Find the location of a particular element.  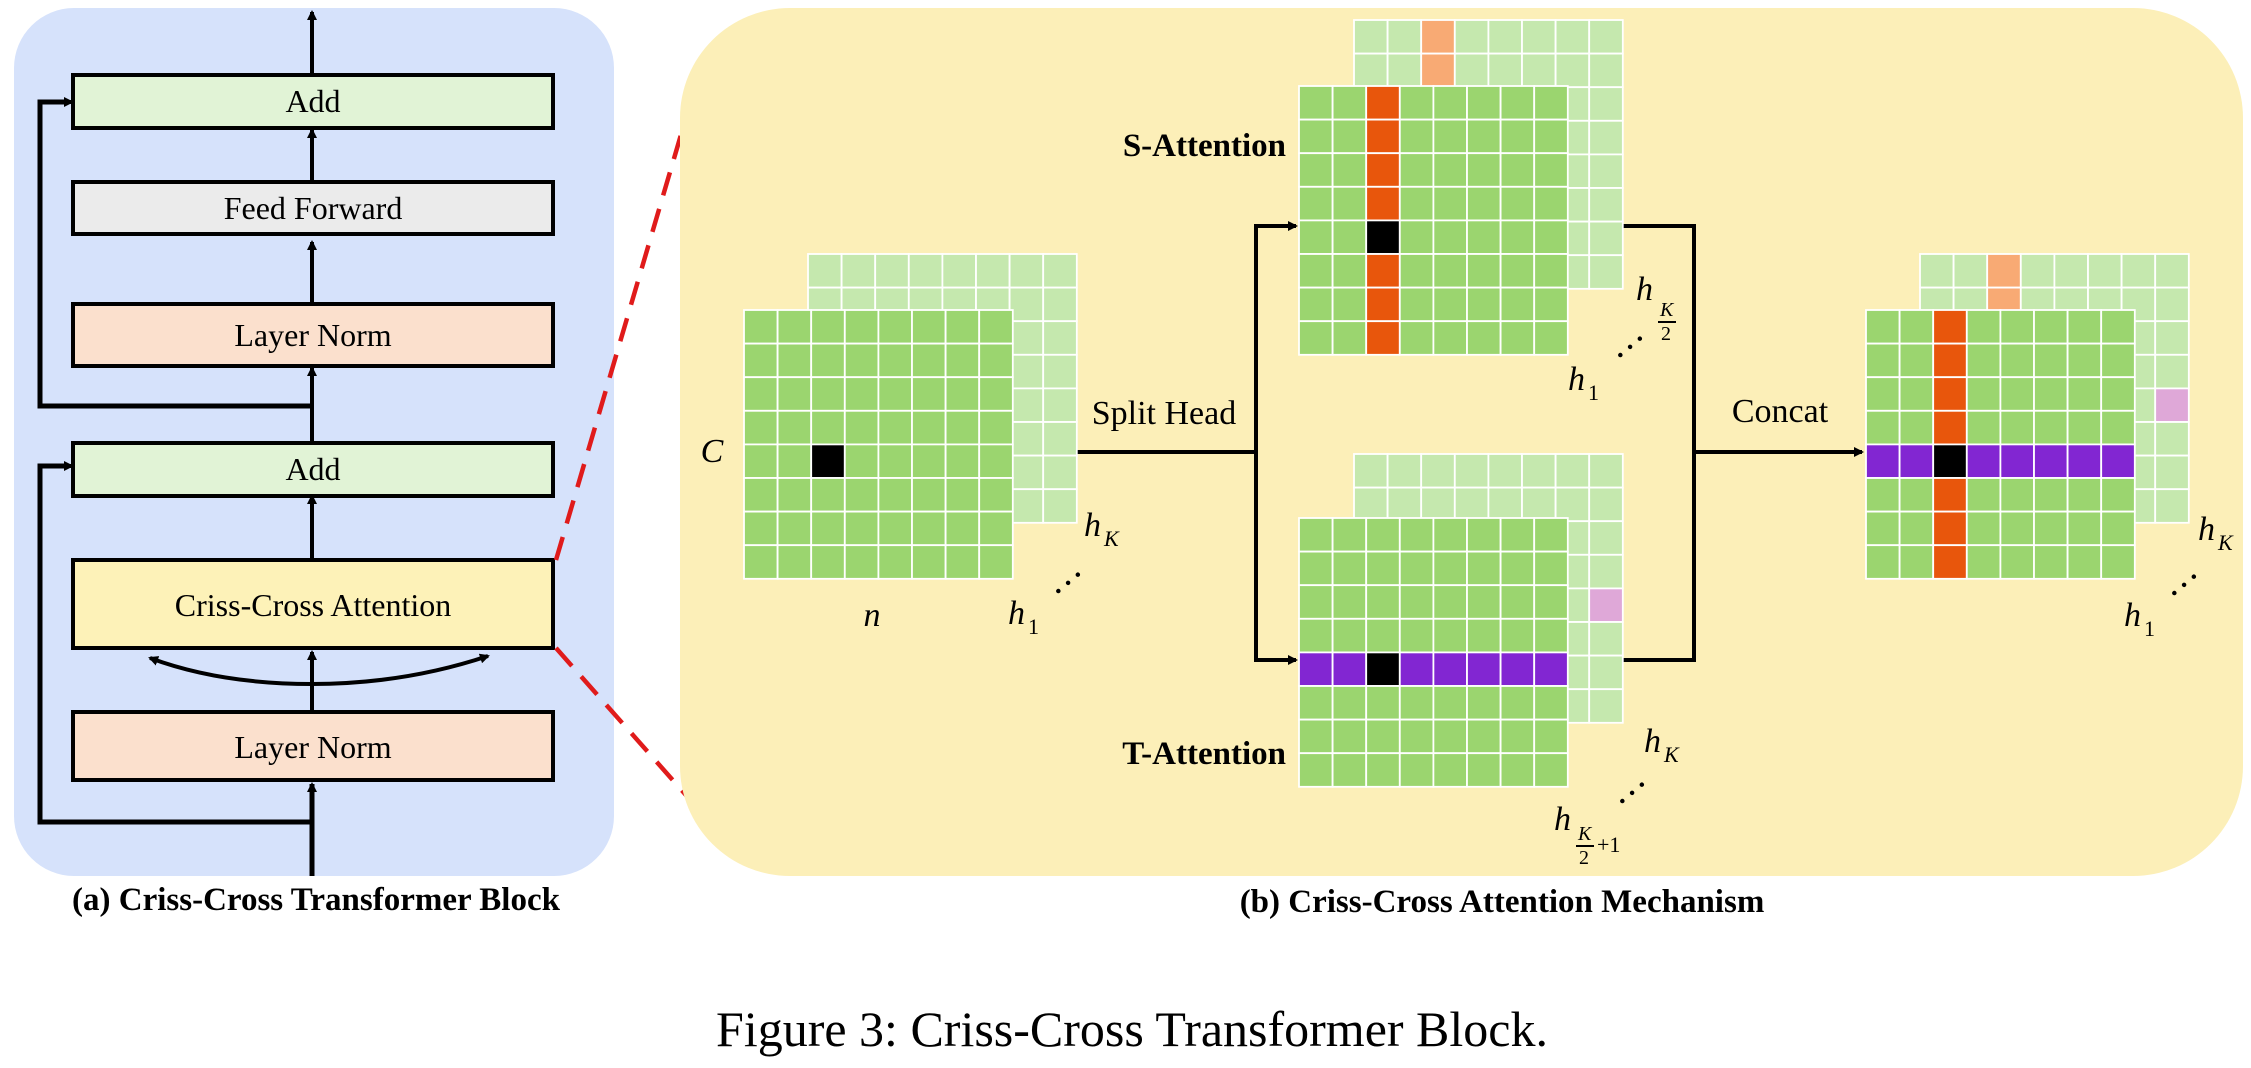

attention-curve-arrow-right is located at coordinates (400, 669).